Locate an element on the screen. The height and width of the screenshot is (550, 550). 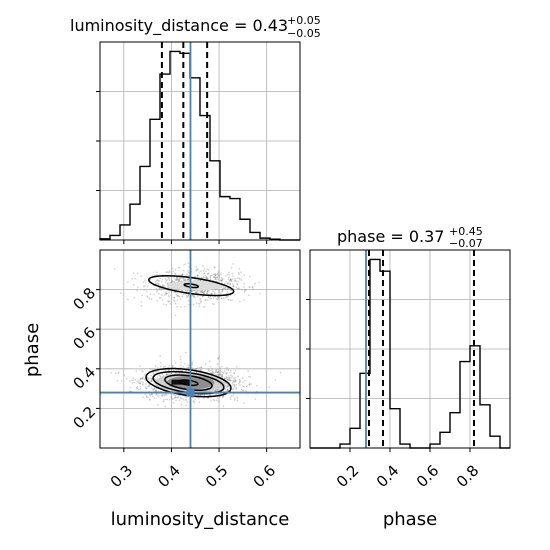
histogram-panel-luminosity-distance is located at coordinates (198, 142).